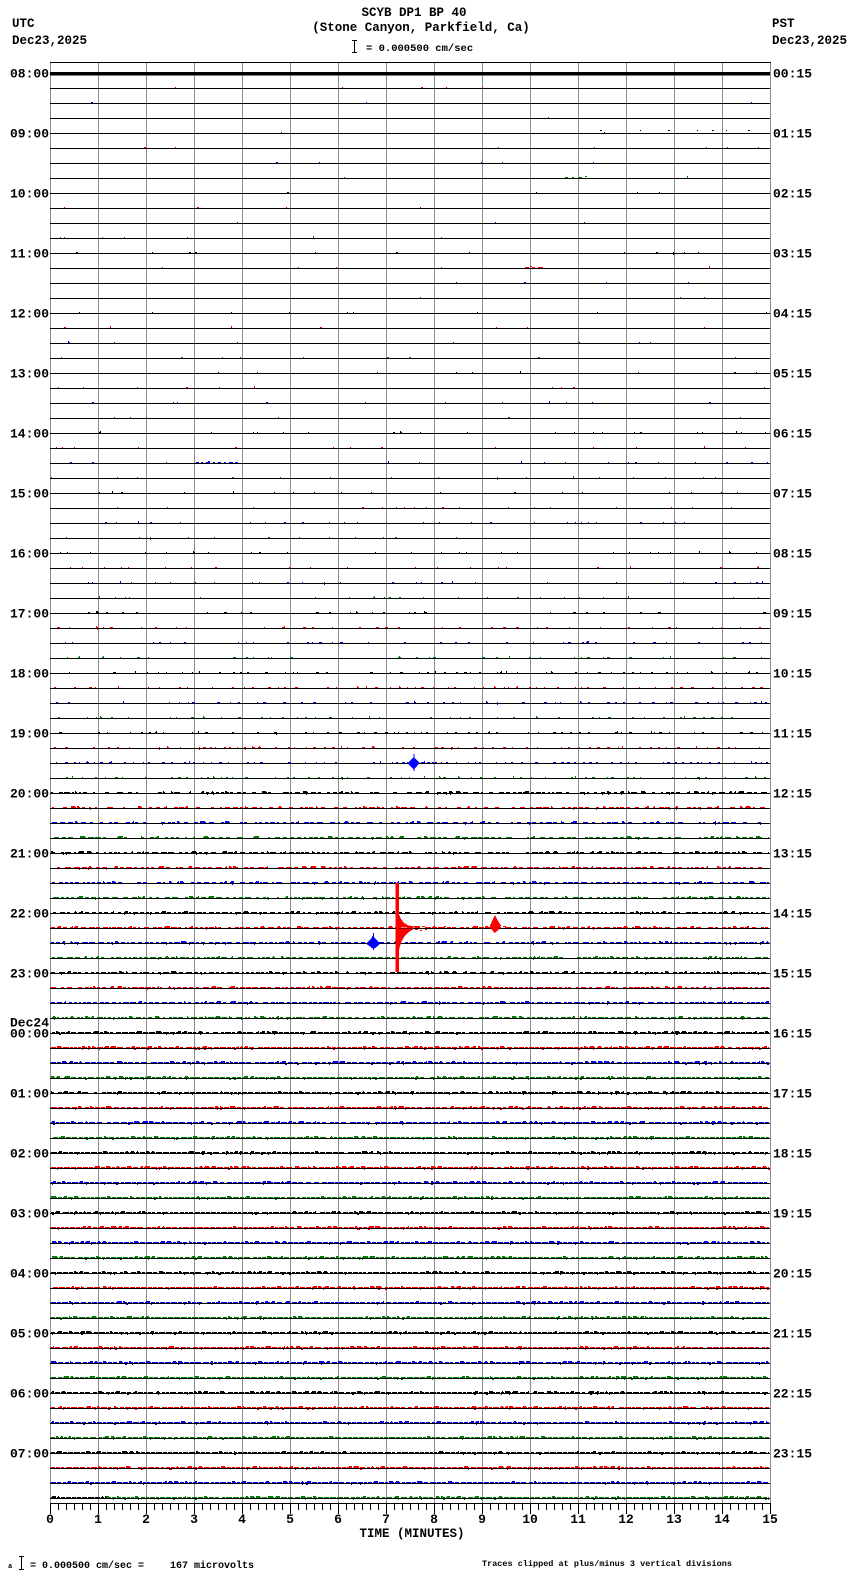 The image size is (850, 1584). I want to click on svg-text: 14, so click(722, 1519).